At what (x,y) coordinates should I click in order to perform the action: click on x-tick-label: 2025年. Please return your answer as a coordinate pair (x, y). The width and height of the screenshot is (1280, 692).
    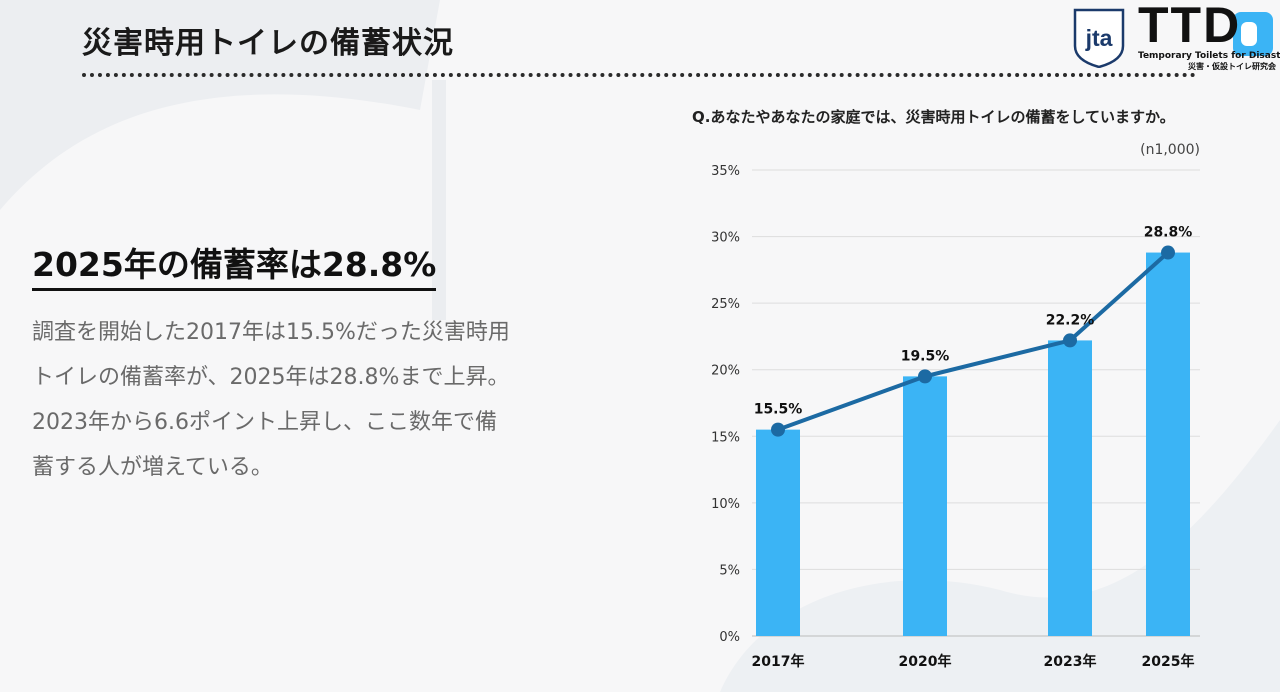
    Looking at the image, I should click on (1168, 661).